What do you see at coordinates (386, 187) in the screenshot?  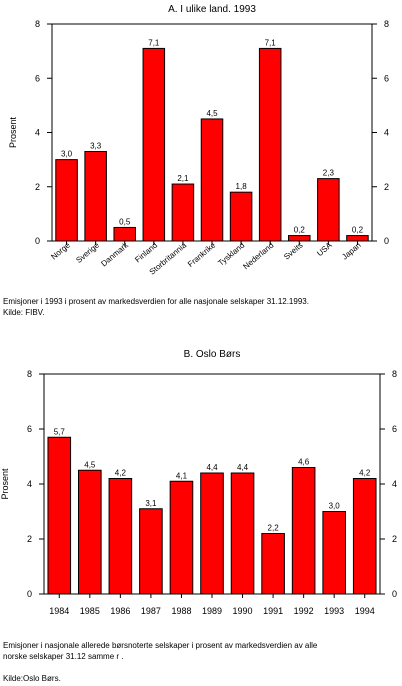 I see `chart-a-ytick-label-right: 2` at bounding box center [386, 187].